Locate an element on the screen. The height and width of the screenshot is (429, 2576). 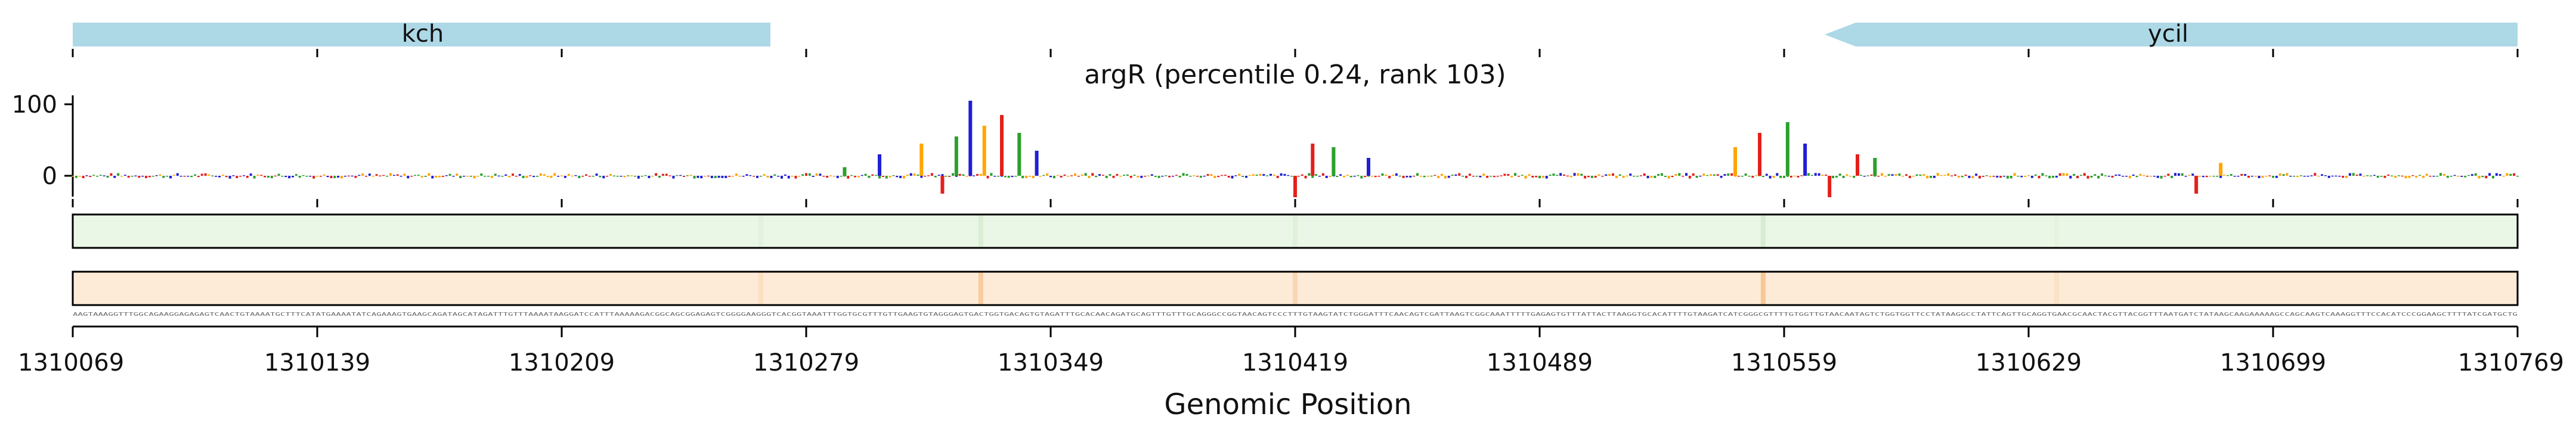
gene-annotation-track: kch ycil is located at coordinates (1295, 38).